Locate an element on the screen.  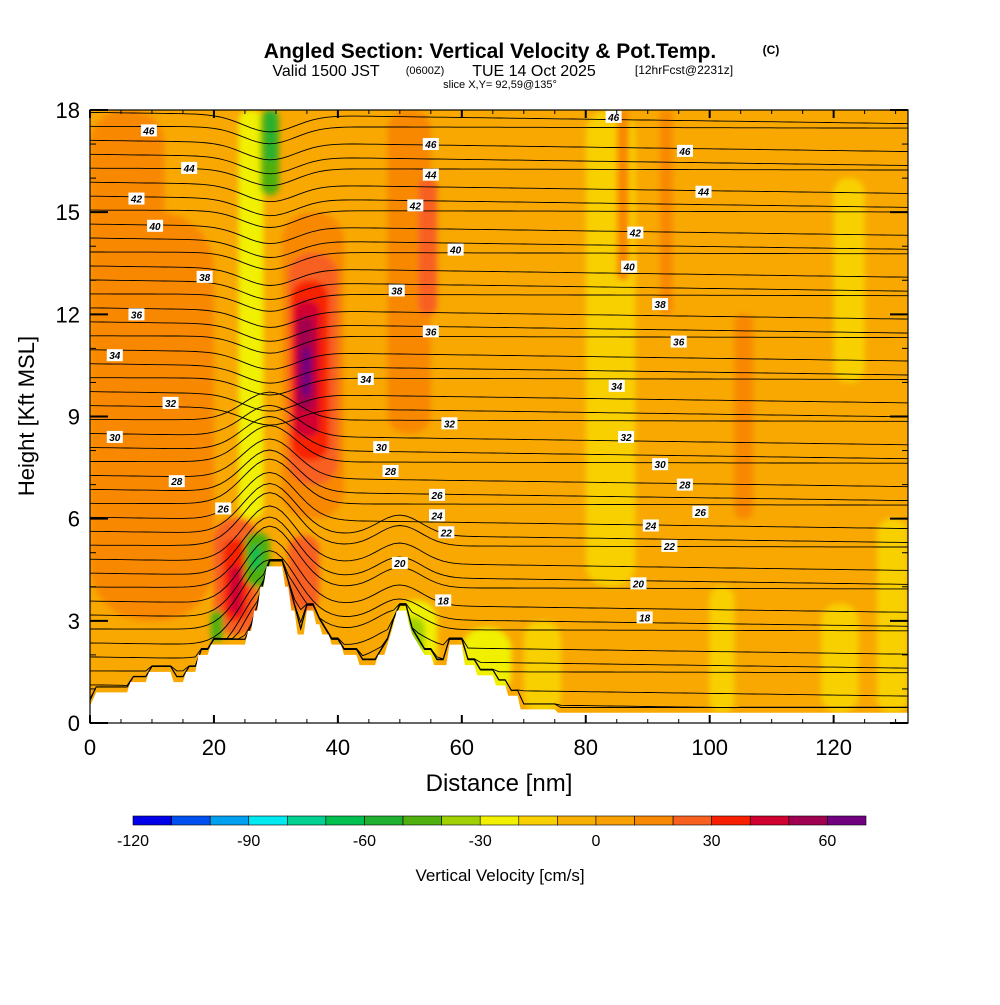
chart-subtitle-forecast: [12hrFcst@2231z] is located at coordinates (684, 70).